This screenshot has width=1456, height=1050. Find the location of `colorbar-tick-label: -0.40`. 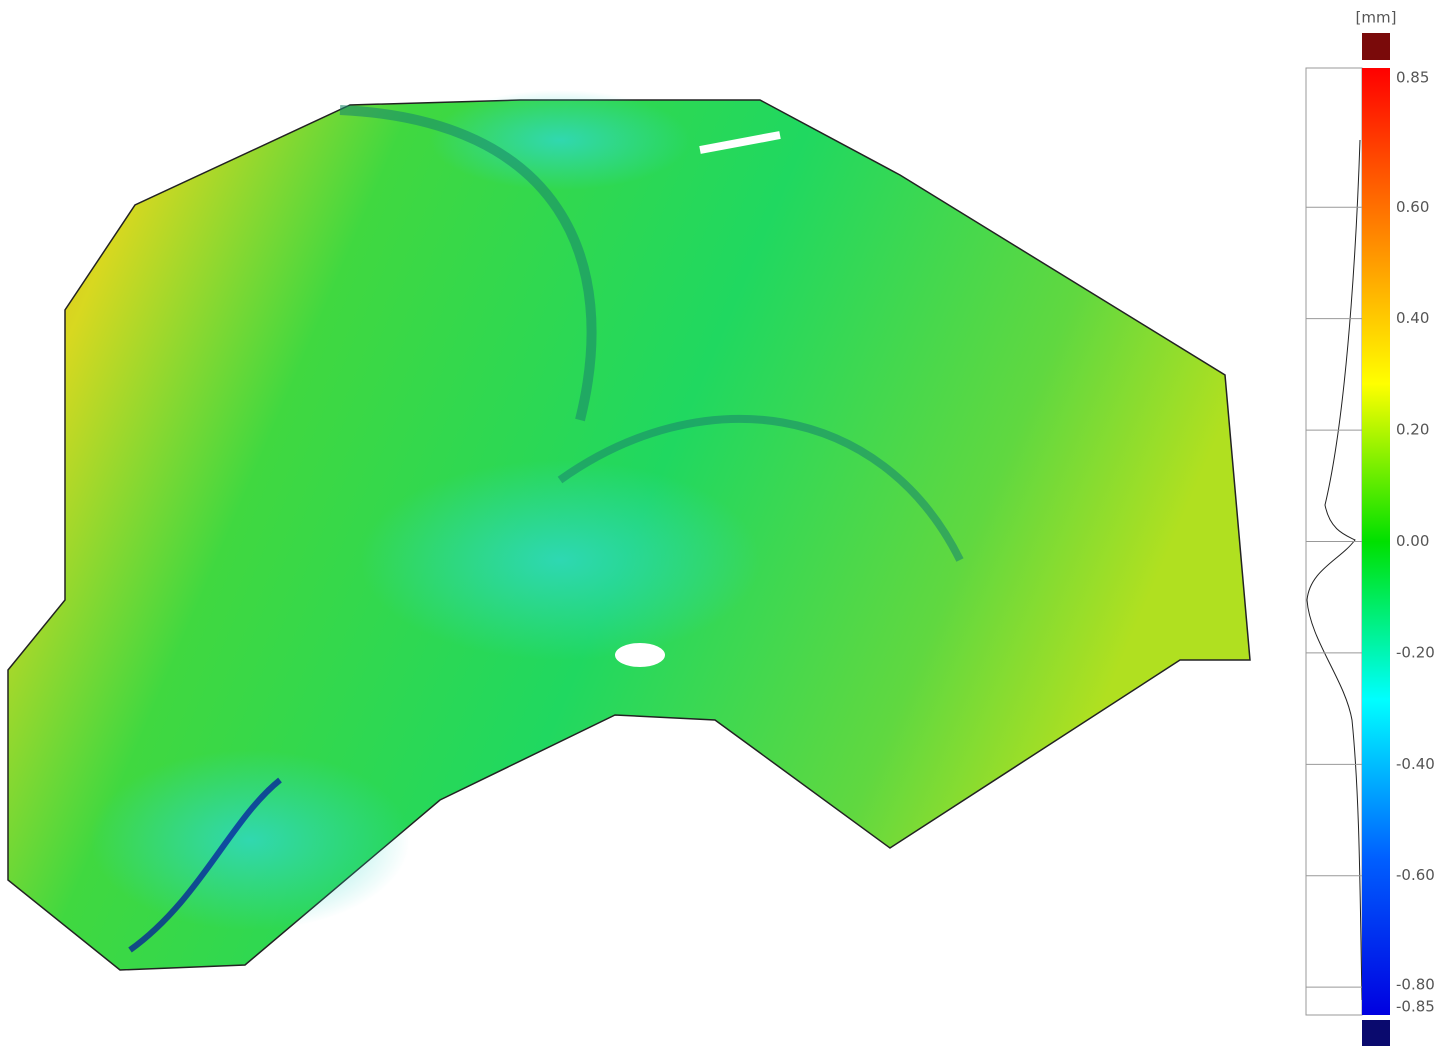

colorbar-tick-label: -0.40 is located at coordinates (1415, 764).